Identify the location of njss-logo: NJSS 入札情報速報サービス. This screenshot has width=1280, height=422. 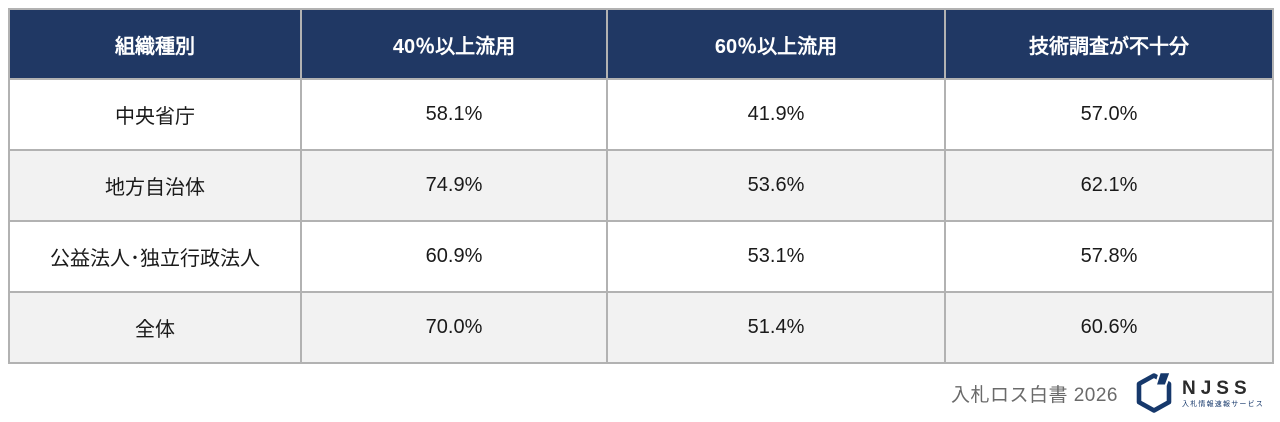
(1199, 393).